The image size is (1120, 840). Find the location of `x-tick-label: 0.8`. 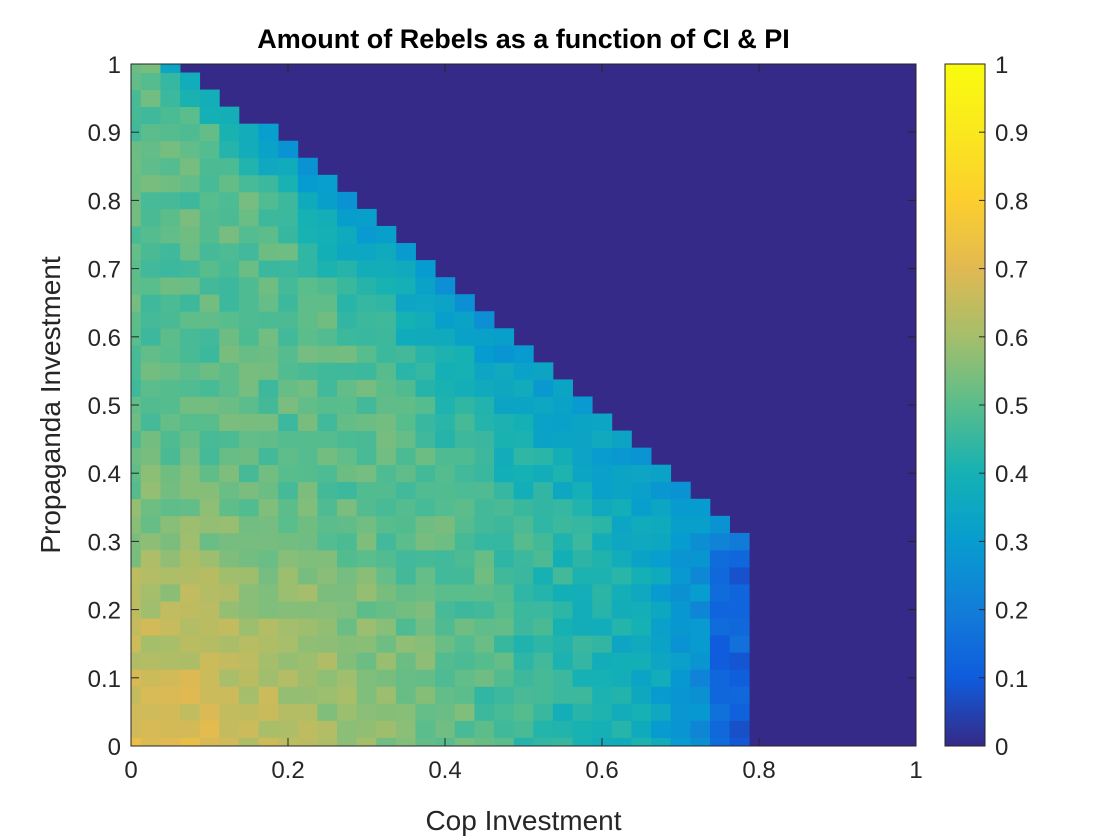

x-tick-label: 0.8 is located at coordinates (758, 770).